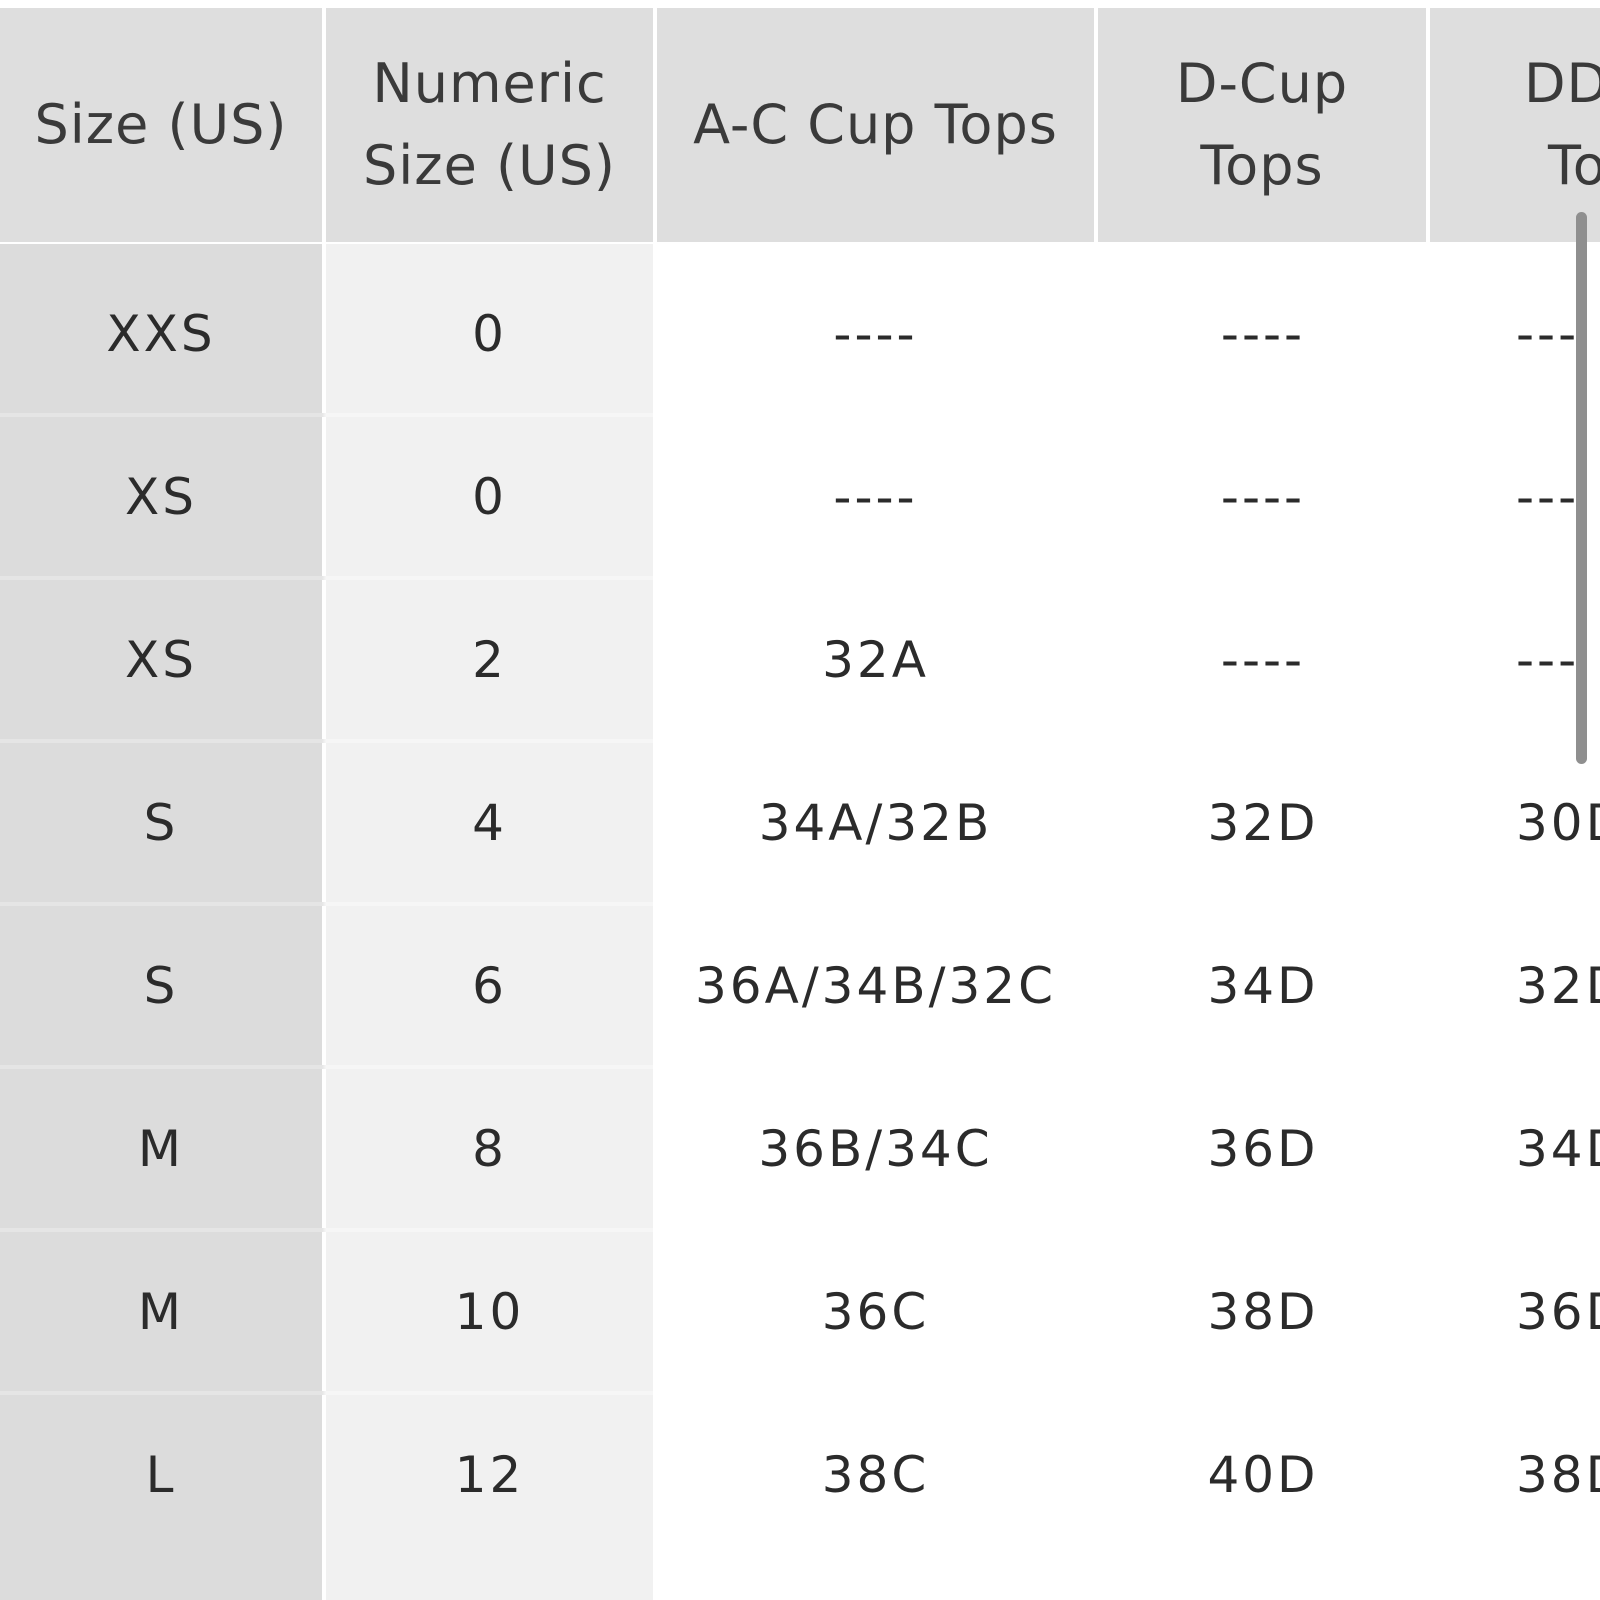  I want to click on table-cell-ac: 36A/34B/32C, so click(875, 985).